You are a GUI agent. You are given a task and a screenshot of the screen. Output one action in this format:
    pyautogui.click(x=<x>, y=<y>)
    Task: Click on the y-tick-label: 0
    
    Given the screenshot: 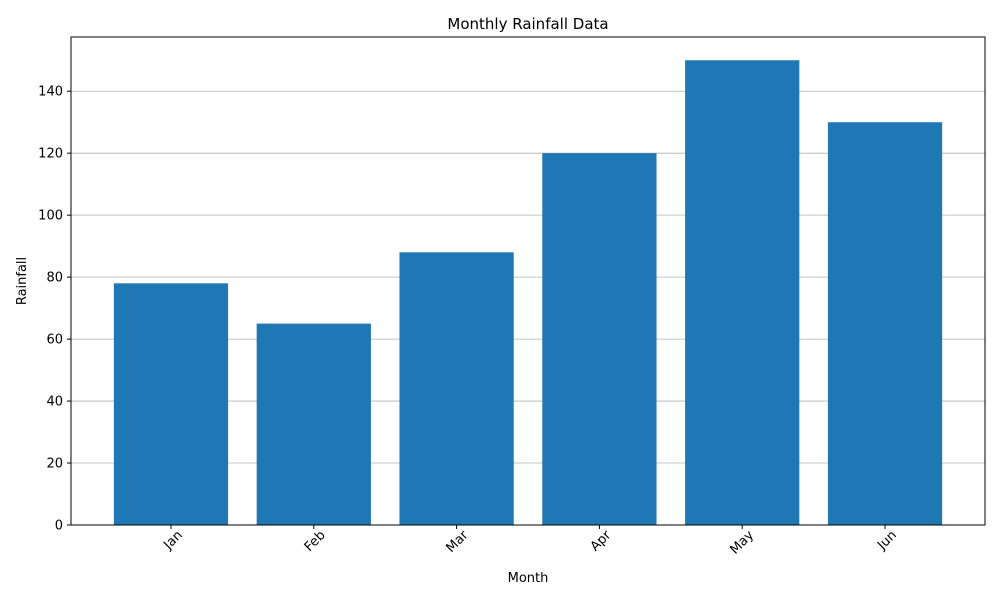 What is the action you would take?
    pyautogui.click(x=59, y=526)
    